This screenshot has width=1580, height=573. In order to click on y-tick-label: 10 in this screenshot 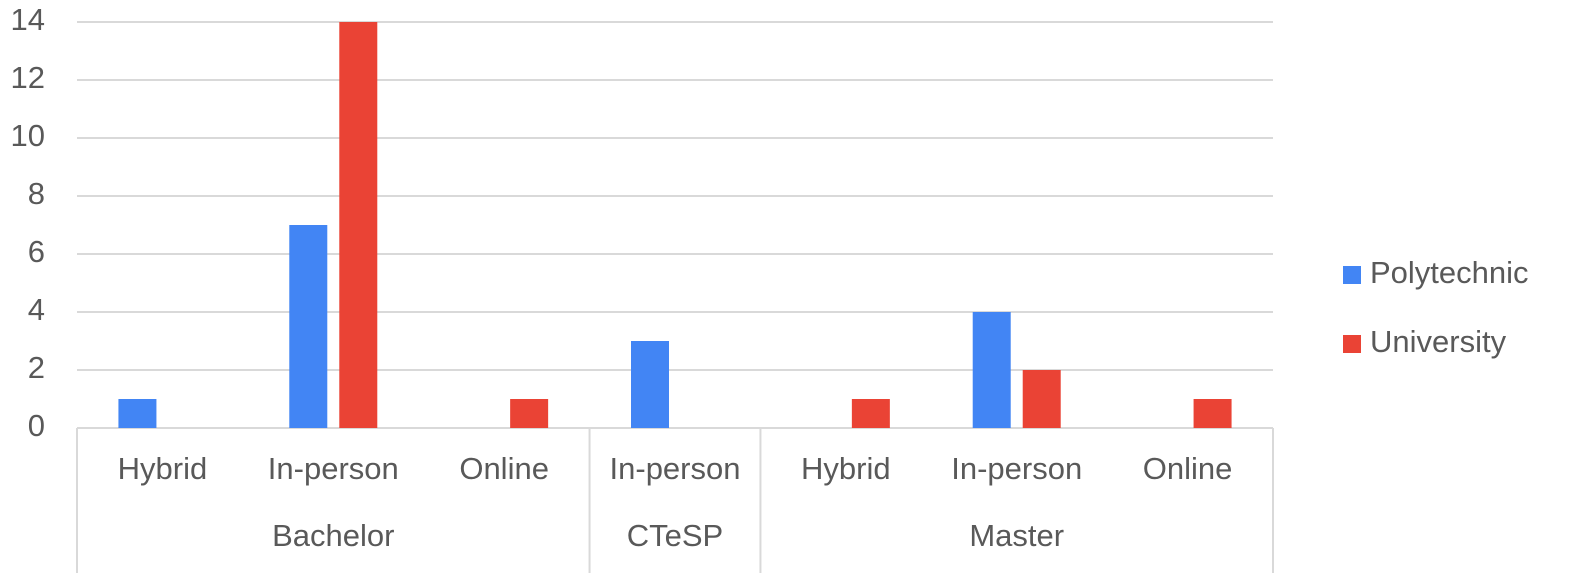, I will do `click(28, 135)`.